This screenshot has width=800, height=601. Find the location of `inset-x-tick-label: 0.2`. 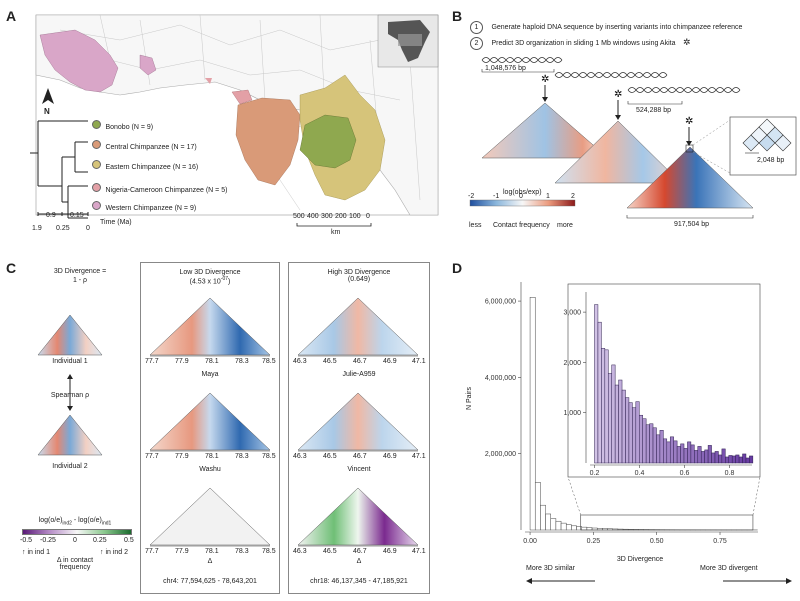

inset-x-tick-label: 0.2 is located at coordinates (595, 473).